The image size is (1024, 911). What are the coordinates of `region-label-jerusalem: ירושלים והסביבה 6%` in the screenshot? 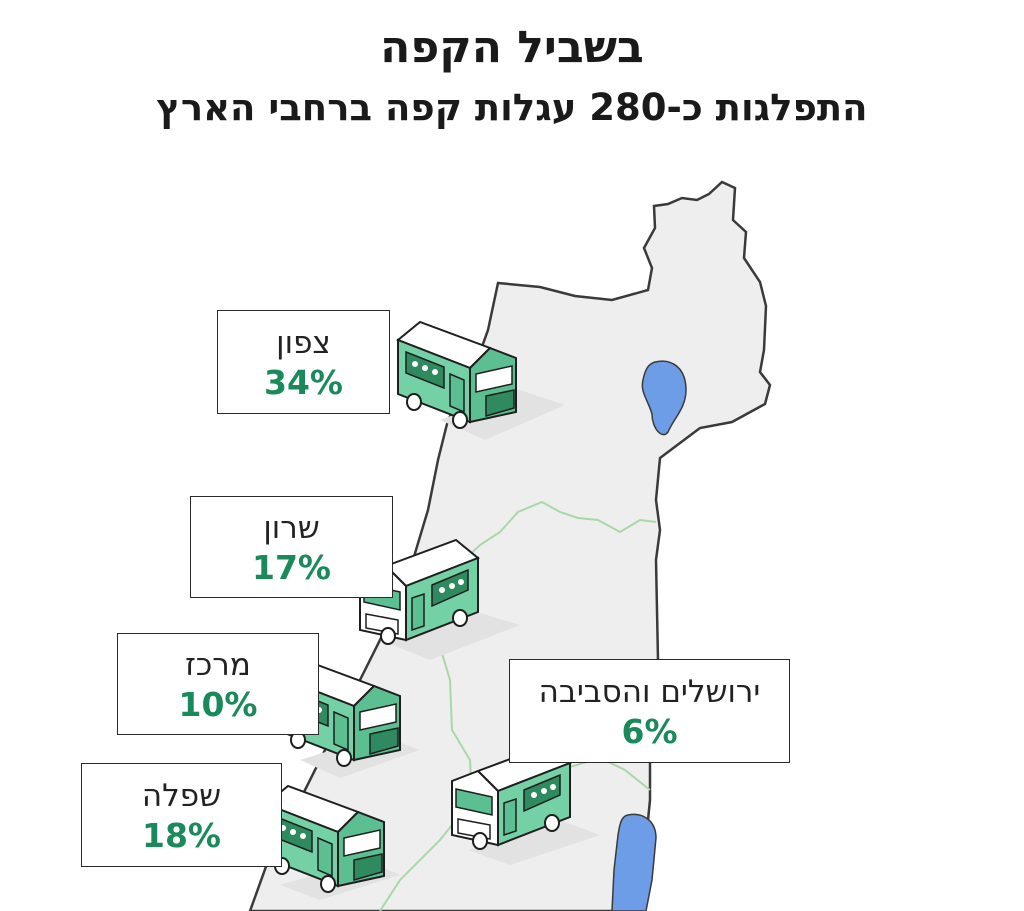 It's located at (649, 711).